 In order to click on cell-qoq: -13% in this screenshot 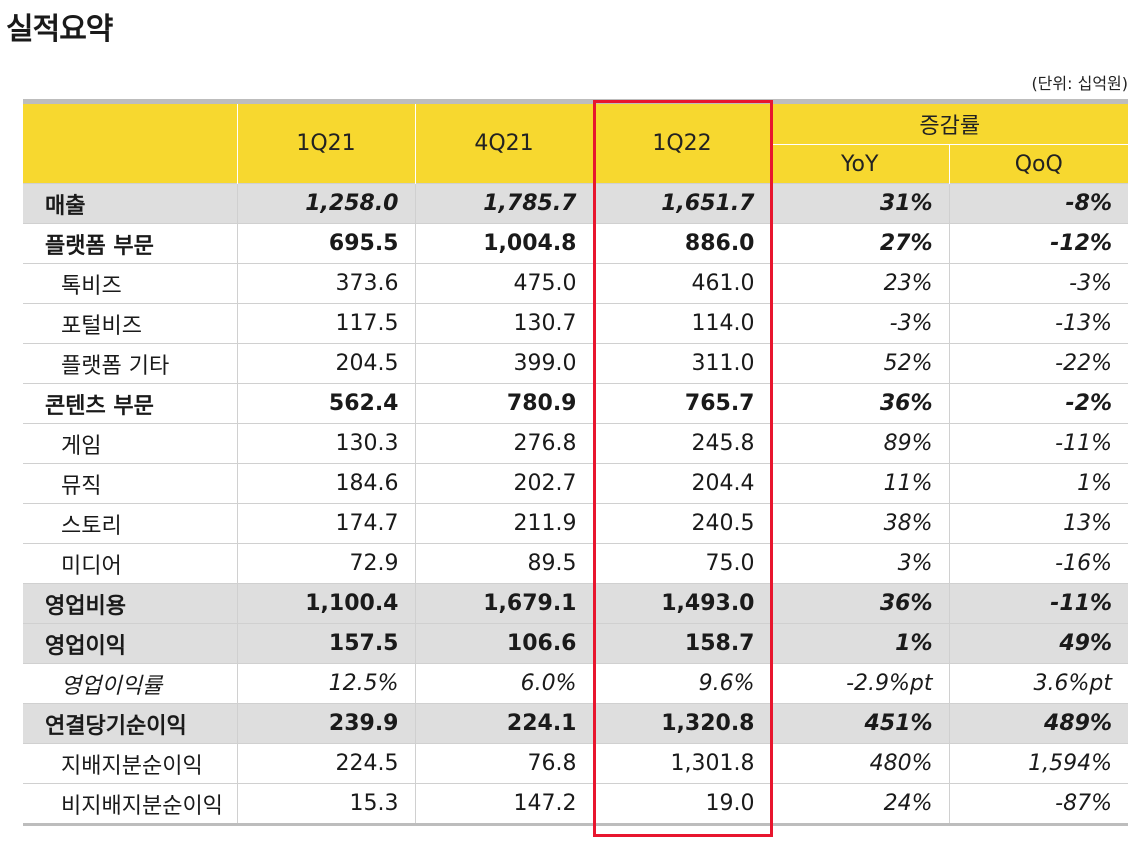, I will do `click(1038, 323)`.